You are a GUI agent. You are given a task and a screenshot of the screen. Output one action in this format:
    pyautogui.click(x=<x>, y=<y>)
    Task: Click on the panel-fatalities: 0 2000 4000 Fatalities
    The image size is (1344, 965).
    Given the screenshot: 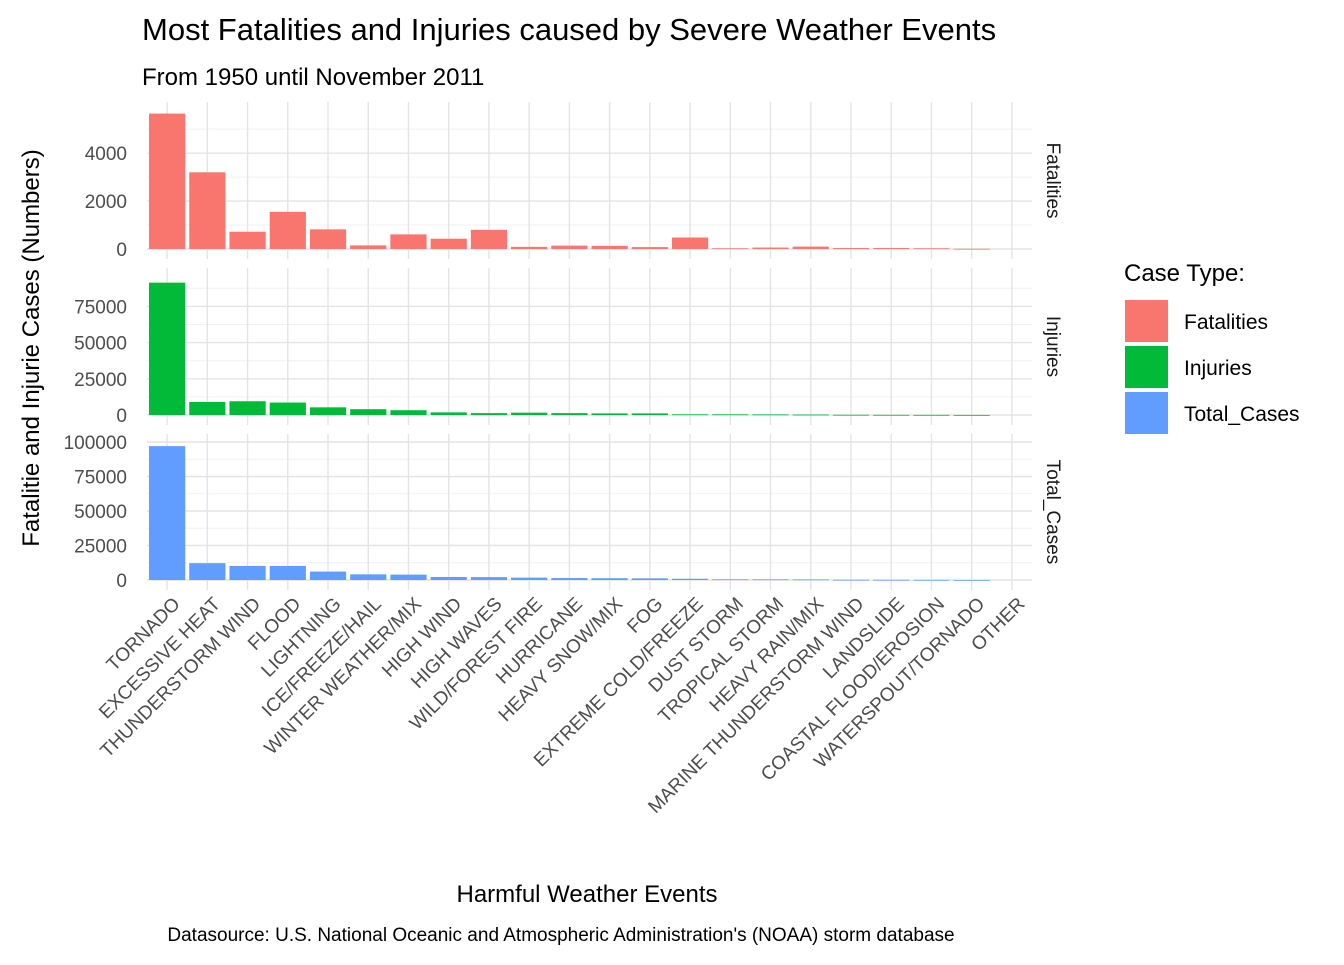 What is the action you would take?
    pyautogui.click(x=574, y=181)
    